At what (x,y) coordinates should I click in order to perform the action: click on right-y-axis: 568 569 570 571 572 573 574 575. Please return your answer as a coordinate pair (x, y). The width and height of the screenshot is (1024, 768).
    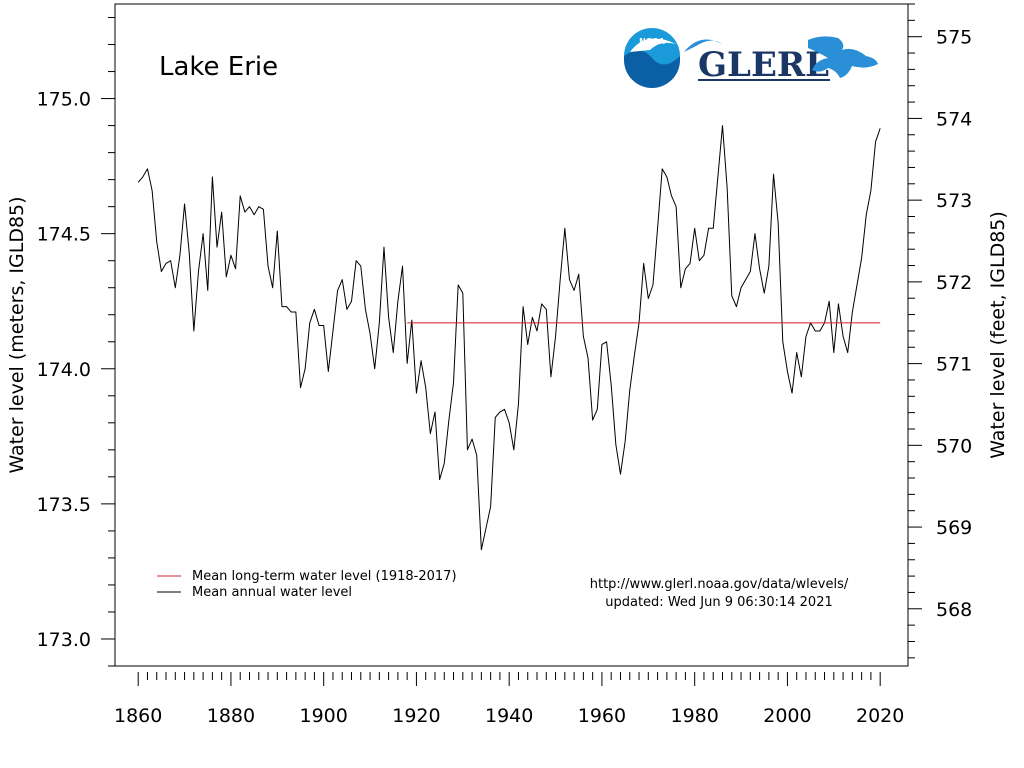
    Looking at the image, I should click on (940, 331).